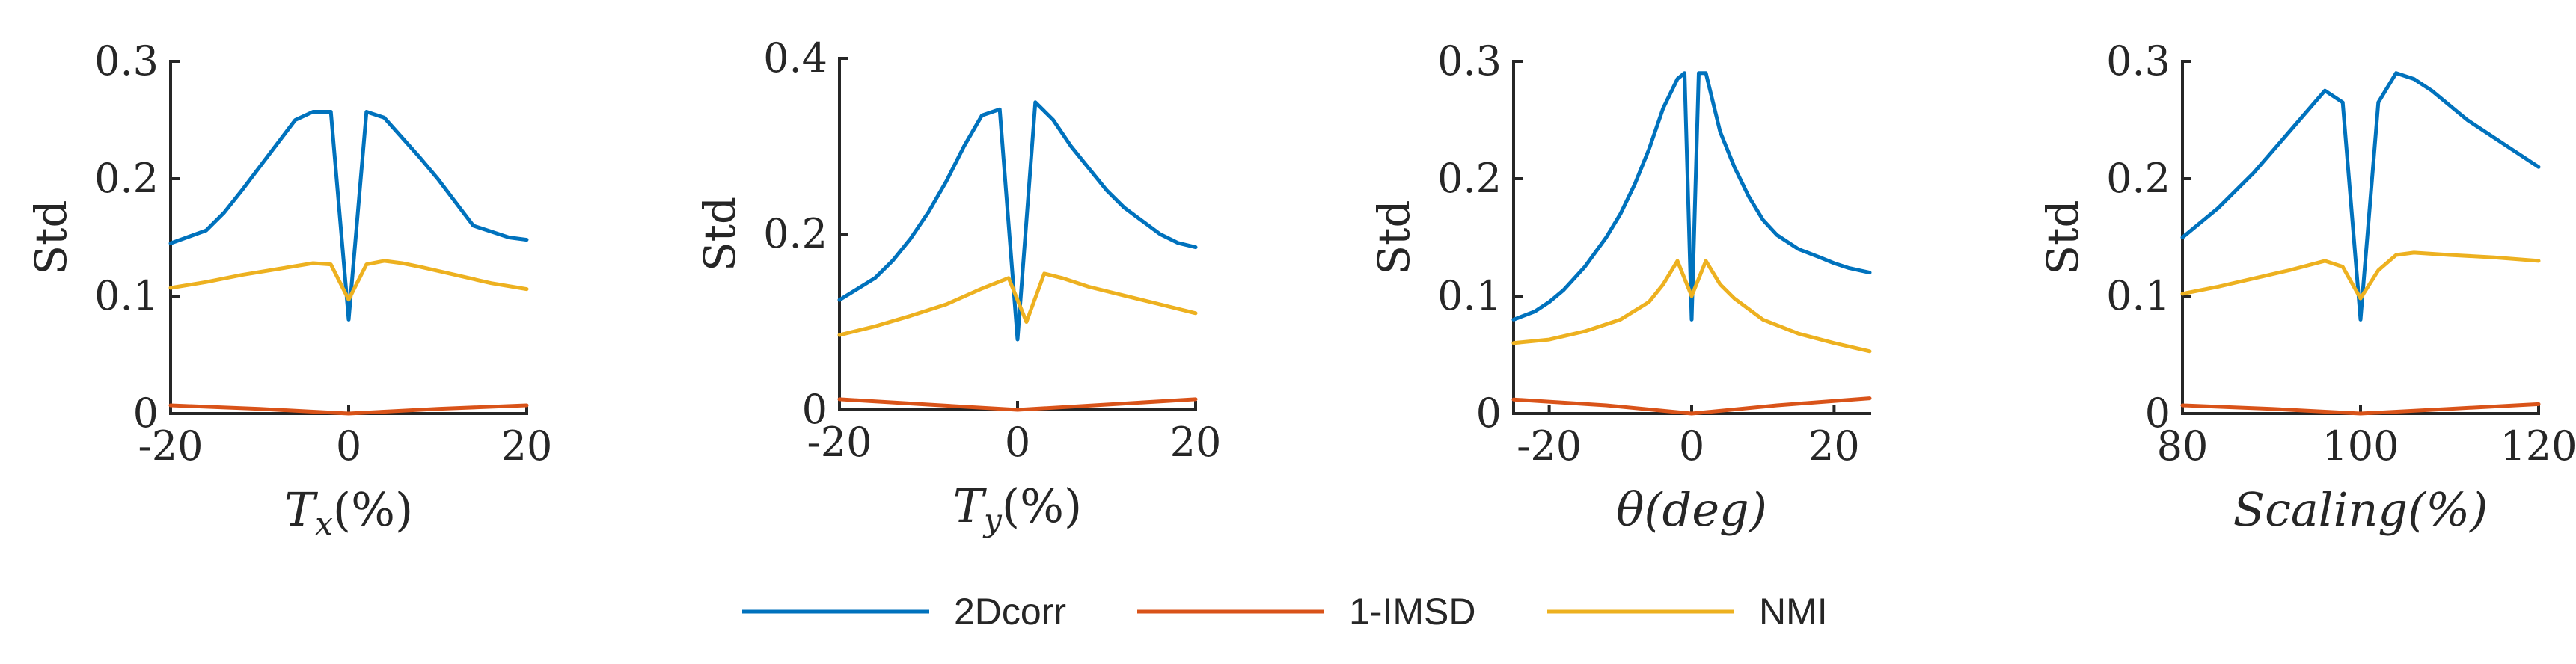  What do you see at coordinates (1018, 509) in the screenshot?
I see `x-axis-label: Ty(%)` at bounding box center [1018, 509].